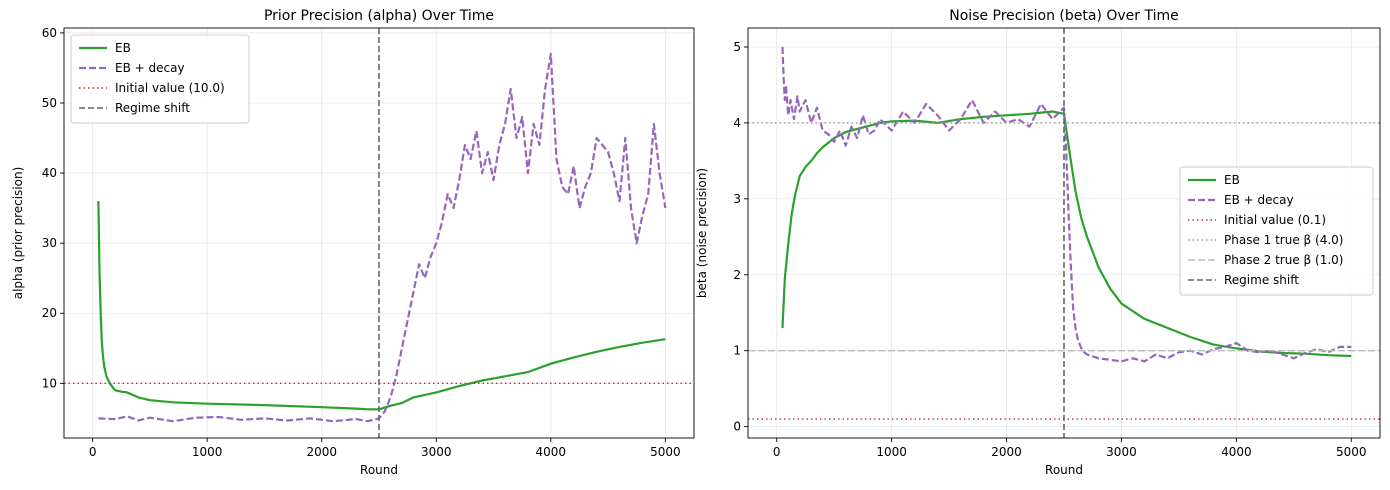 The width and height of the screenshot is (1390, 490). I want to click on y-tick-label: 2, so click(737, 275).